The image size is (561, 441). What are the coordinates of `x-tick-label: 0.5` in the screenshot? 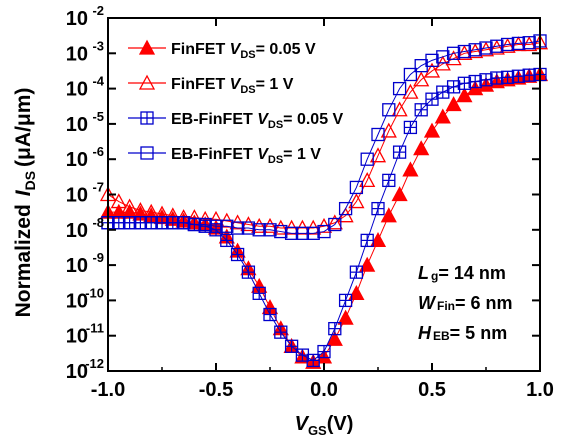 It's located at (432, 390).